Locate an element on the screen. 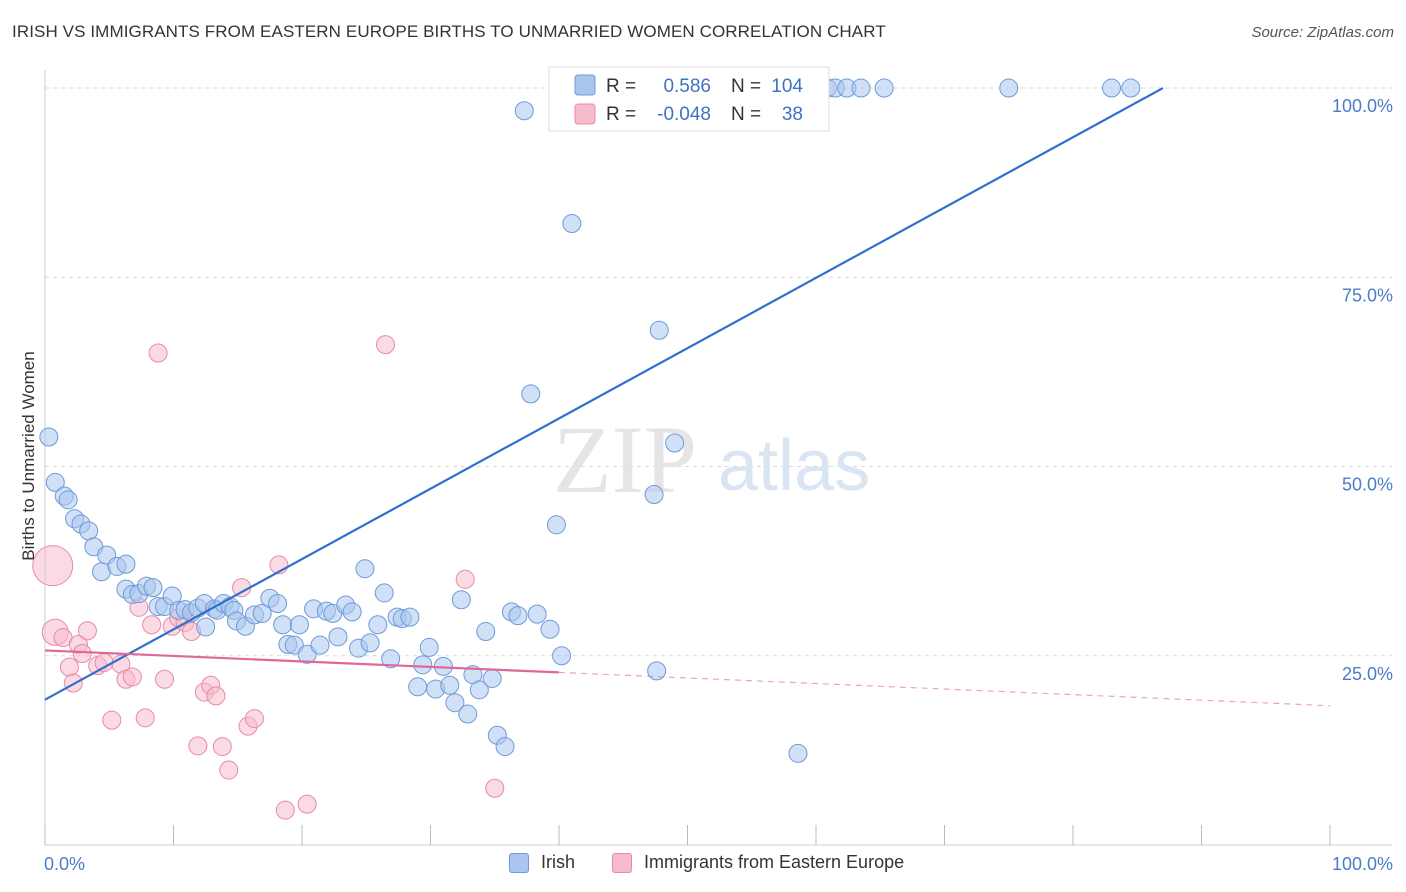  y-tick-label: 100.0% is located at coordinates (1362, 106).